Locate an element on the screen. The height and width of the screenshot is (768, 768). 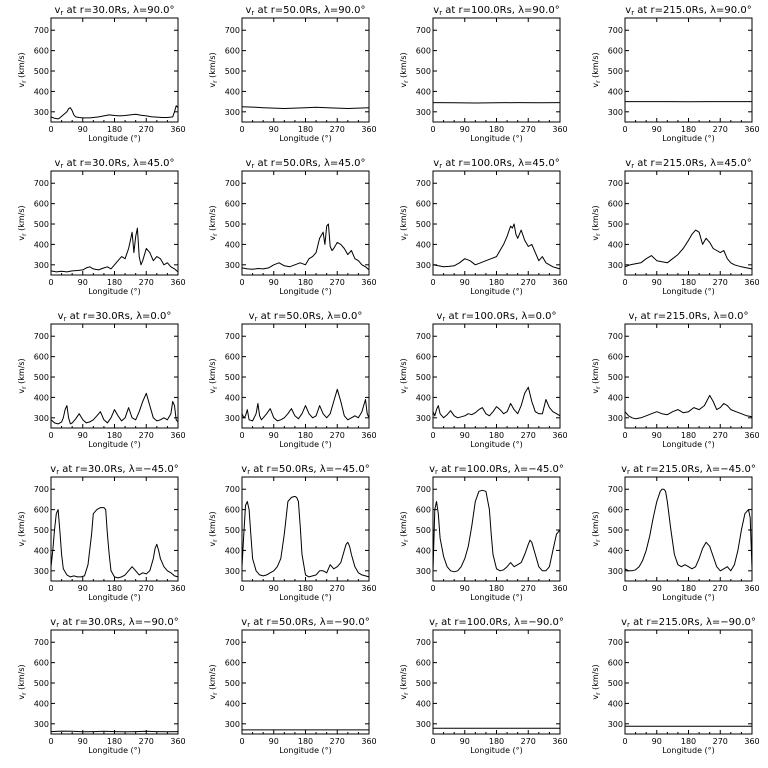
plot-title: vr at r=50.0Rs, λ=0.0° is located at coordinates (306, 317).